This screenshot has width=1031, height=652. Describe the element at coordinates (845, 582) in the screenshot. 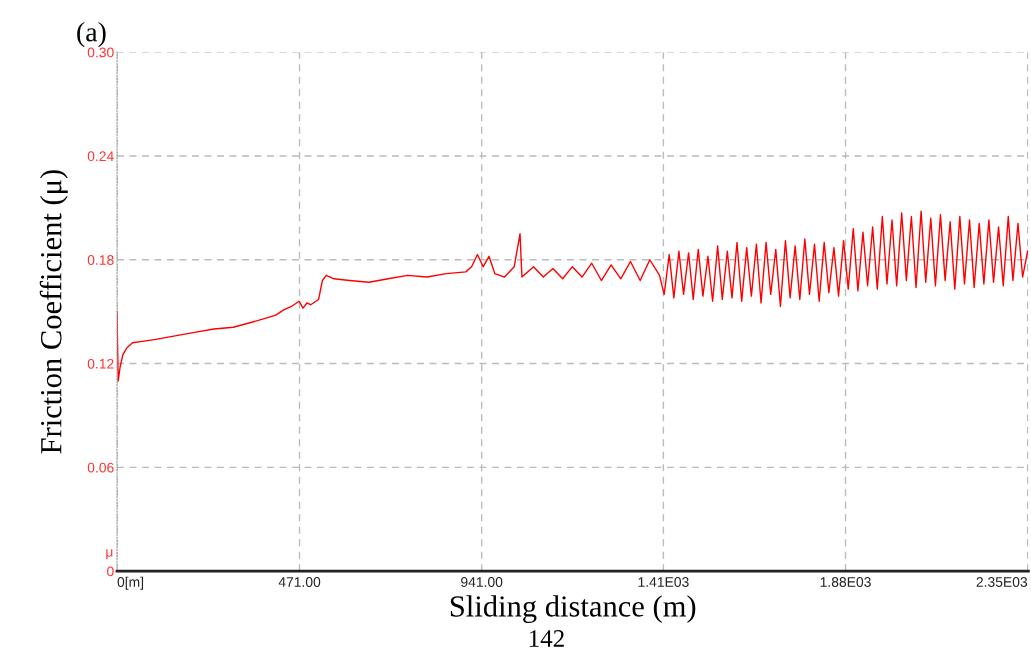

I see `x-tick-label: 1.88E03` at that location.